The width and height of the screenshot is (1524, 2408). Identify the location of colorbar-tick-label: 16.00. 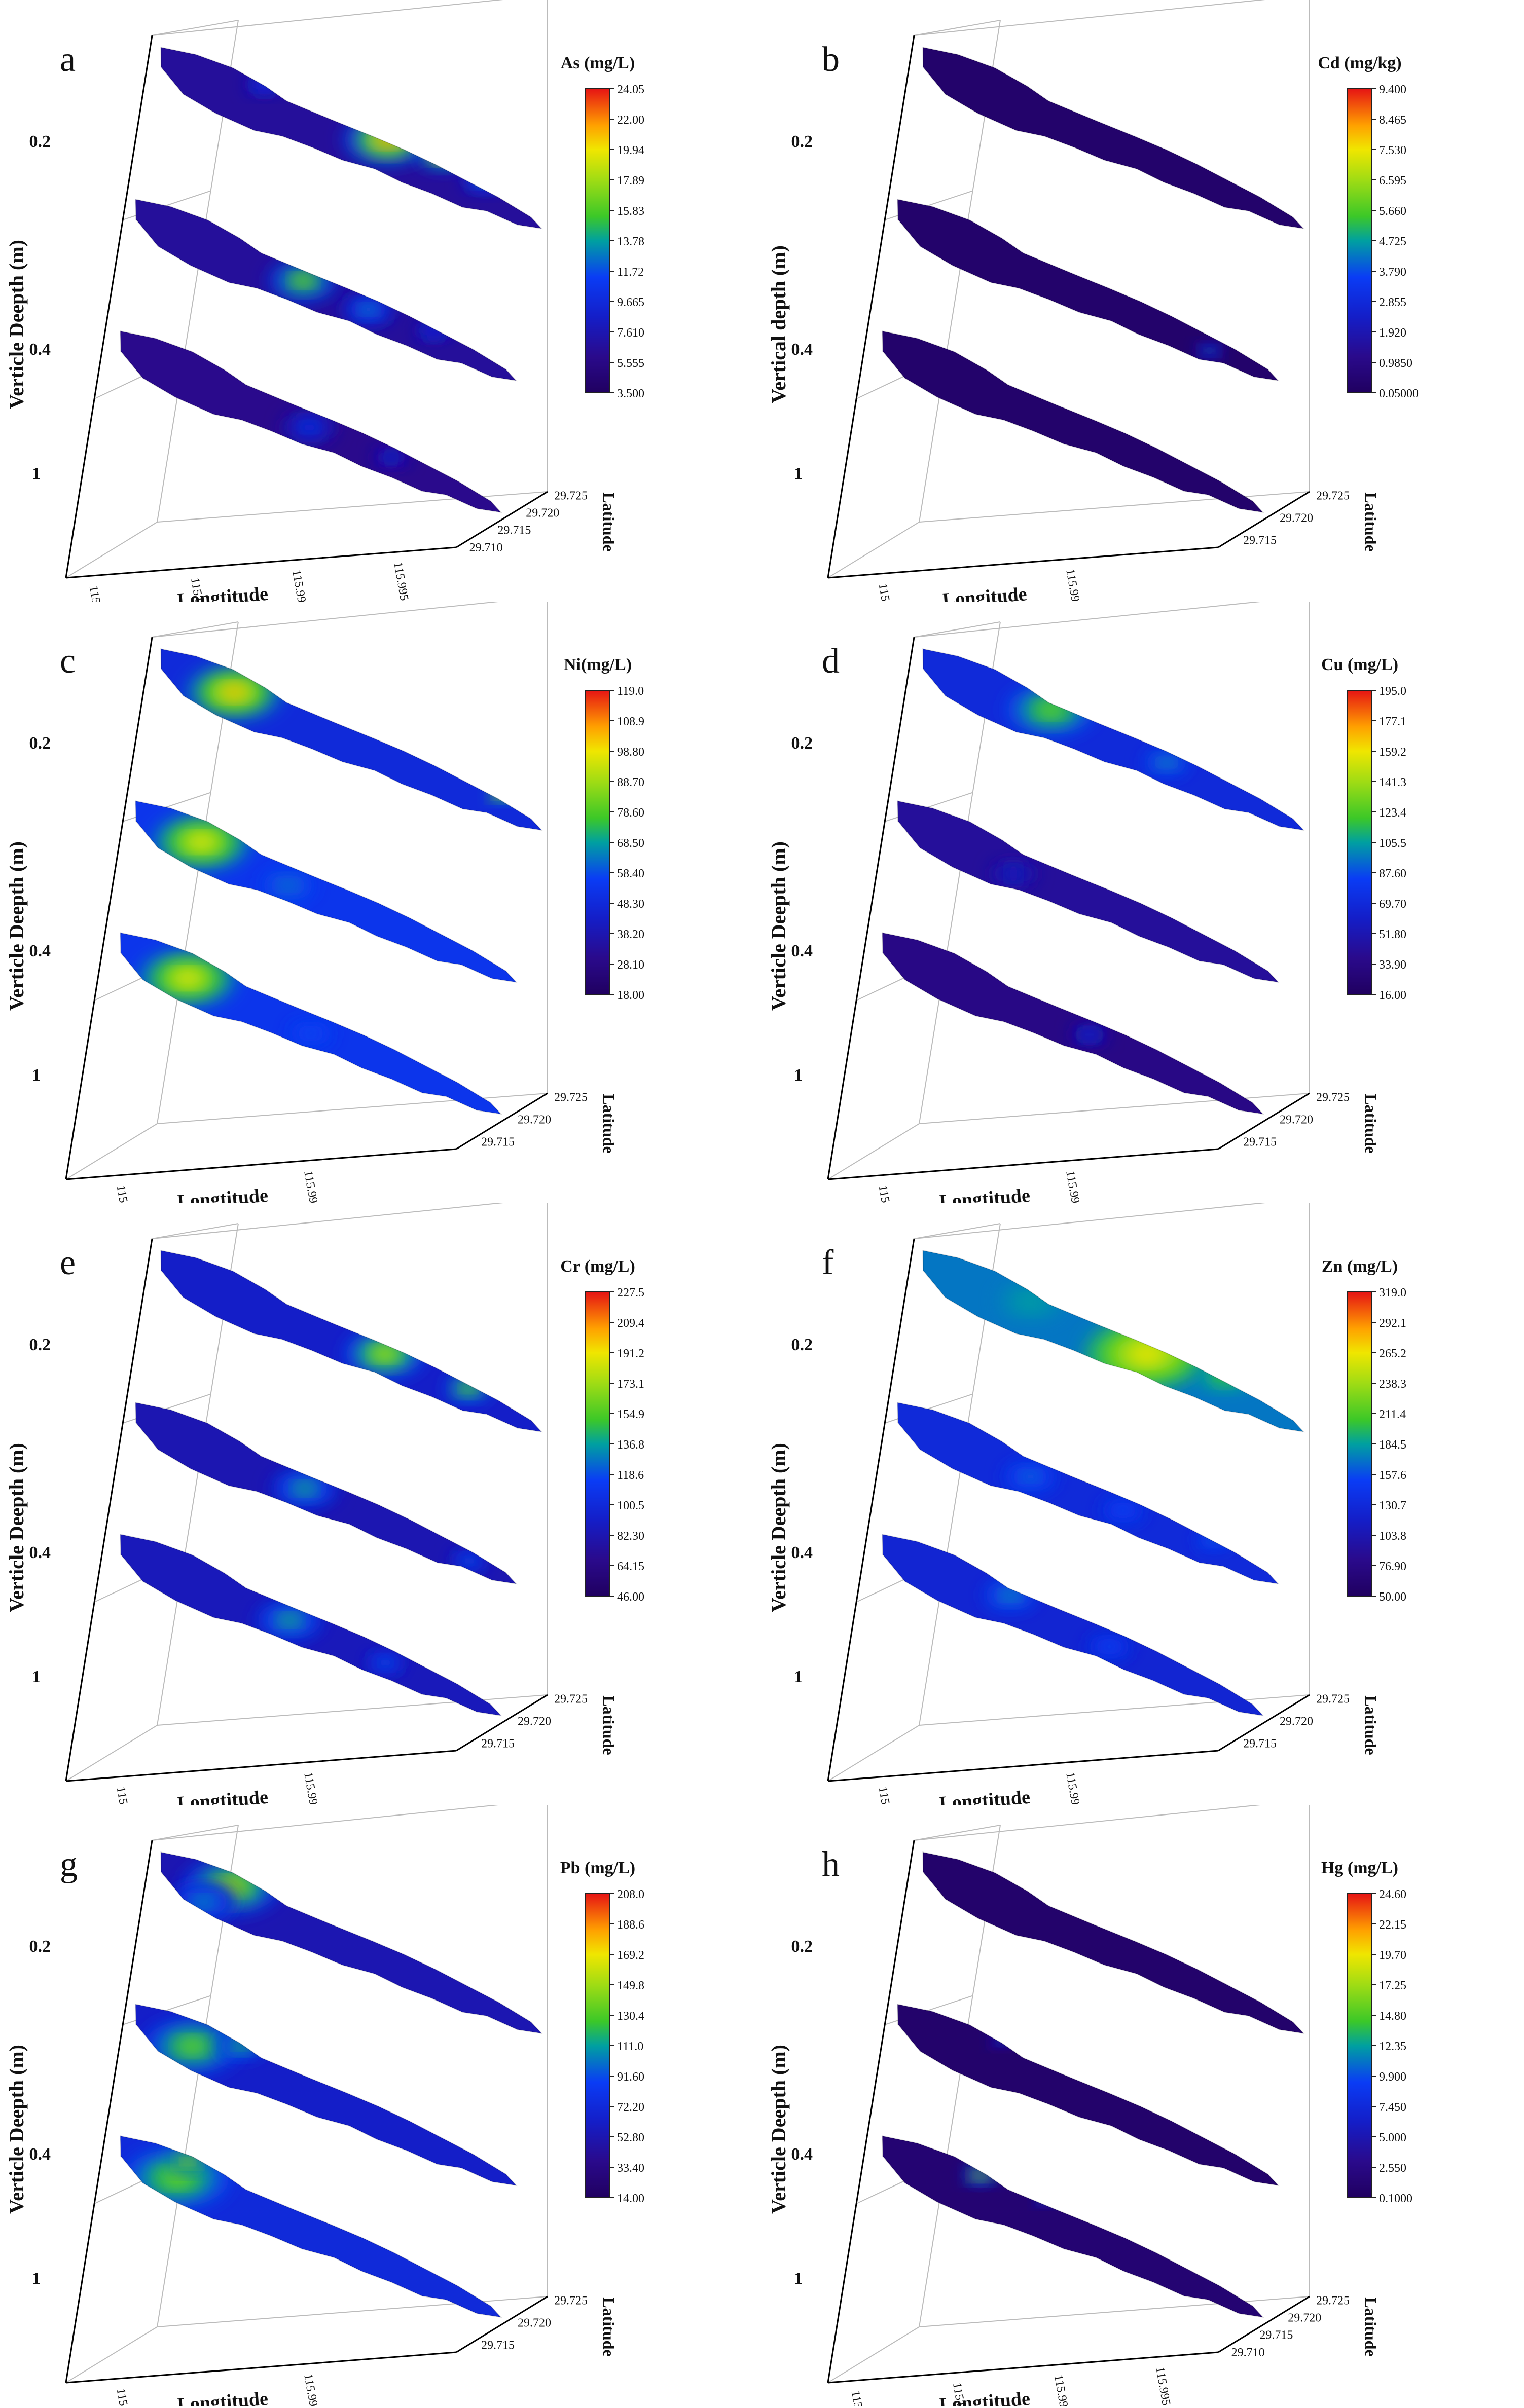
(1392, 995).